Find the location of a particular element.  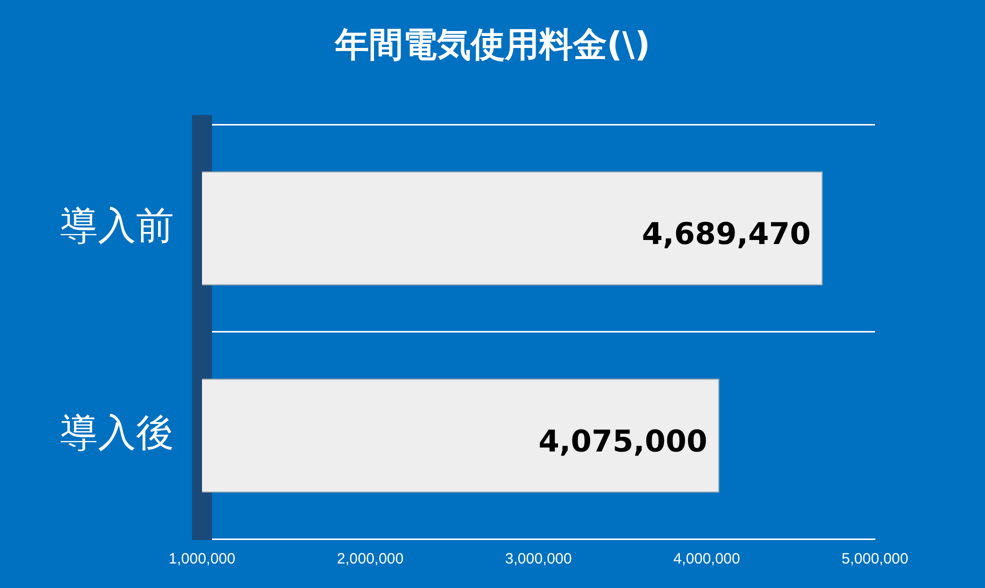

x-tick-label: 1,000,000 is located at coordinates (202, 559).